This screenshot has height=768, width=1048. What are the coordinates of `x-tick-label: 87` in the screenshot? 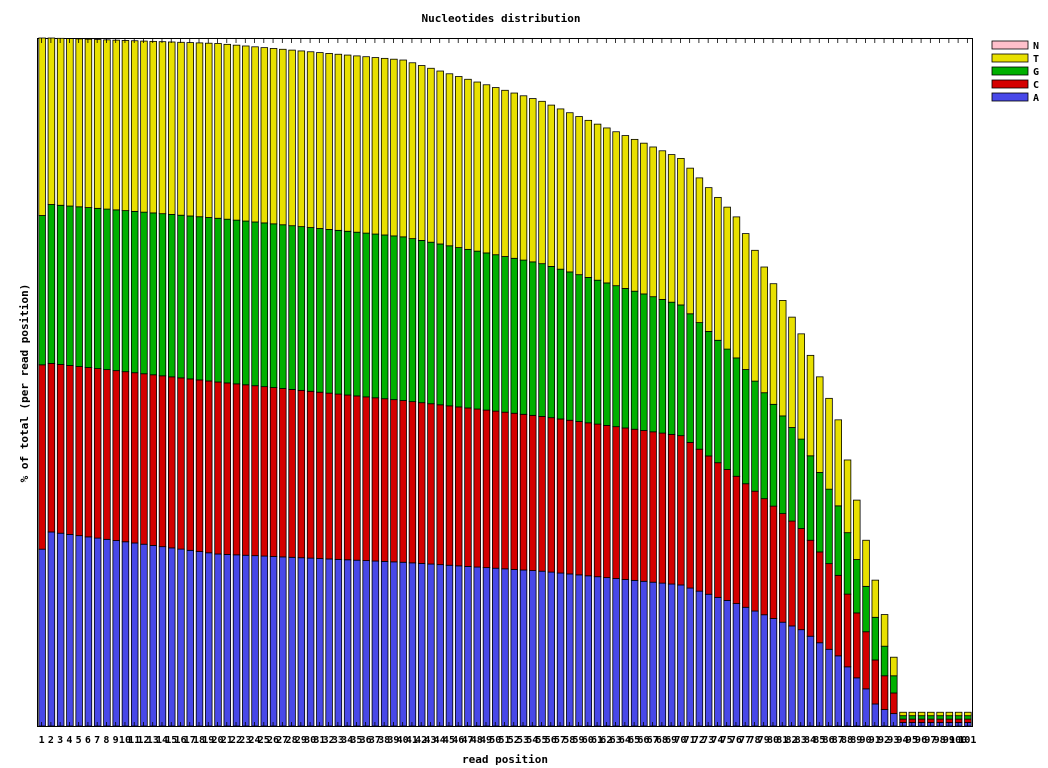 It's located at (838, 740).